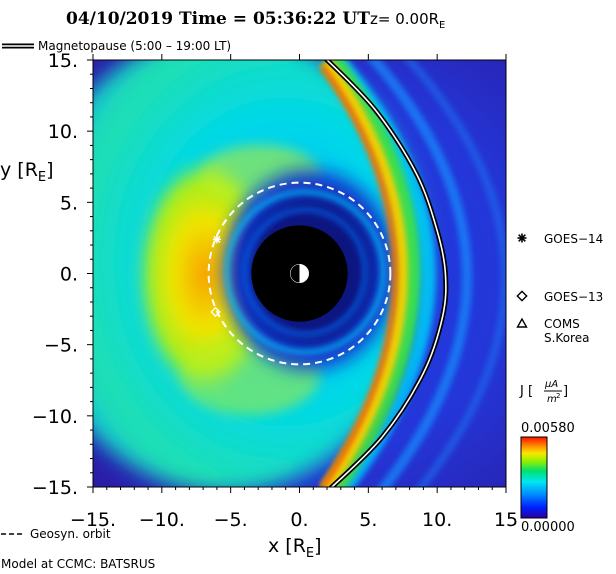  I want to click on title-z: z= 0.00RE, so click(407, 20).